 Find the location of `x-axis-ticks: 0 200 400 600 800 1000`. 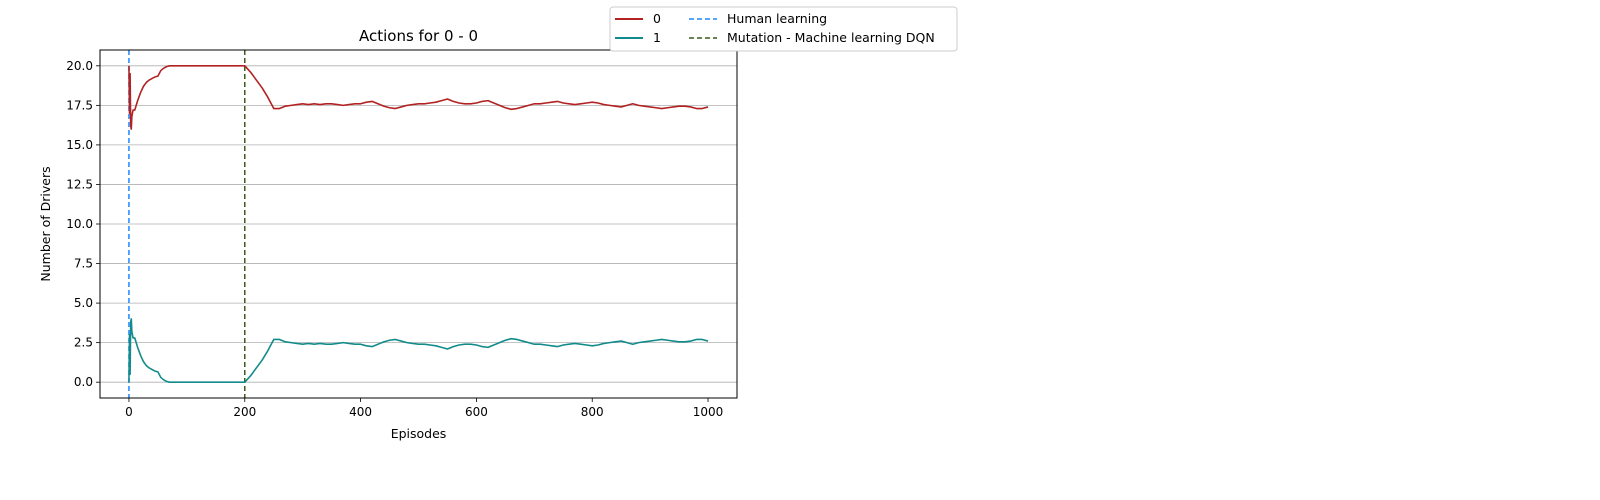

x-axis-ticks: 0 200 400 600 800 1000 is located at coordinates (424, 408).